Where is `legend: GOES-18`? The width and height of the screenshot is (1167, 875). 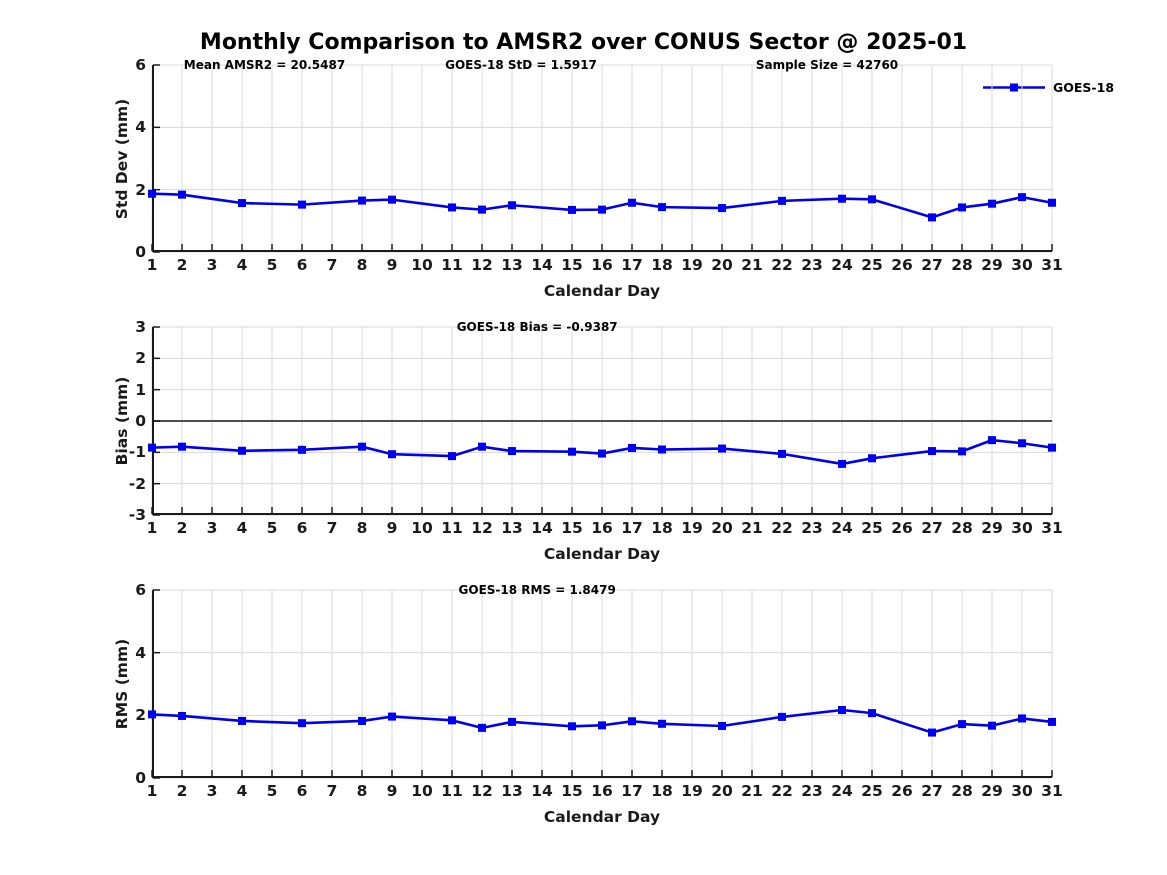 legend: GOES-18 is located at coordinates (1048, 87).